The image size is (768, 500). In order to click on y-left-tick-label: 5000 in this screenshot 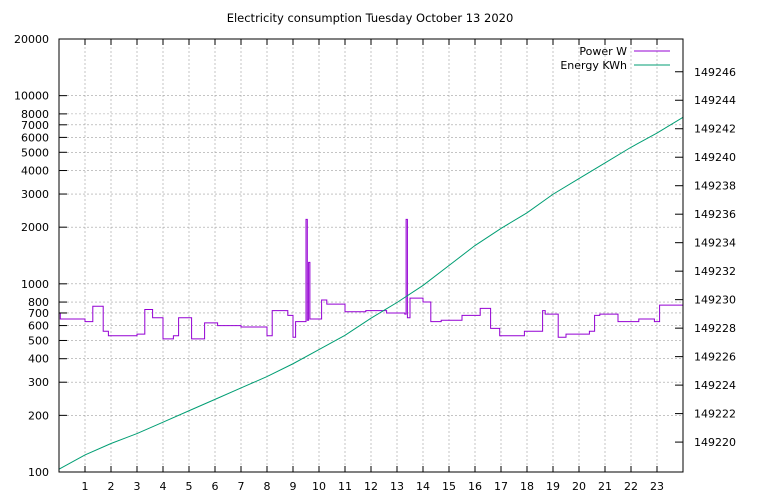, I will do `click(35, 152)`.